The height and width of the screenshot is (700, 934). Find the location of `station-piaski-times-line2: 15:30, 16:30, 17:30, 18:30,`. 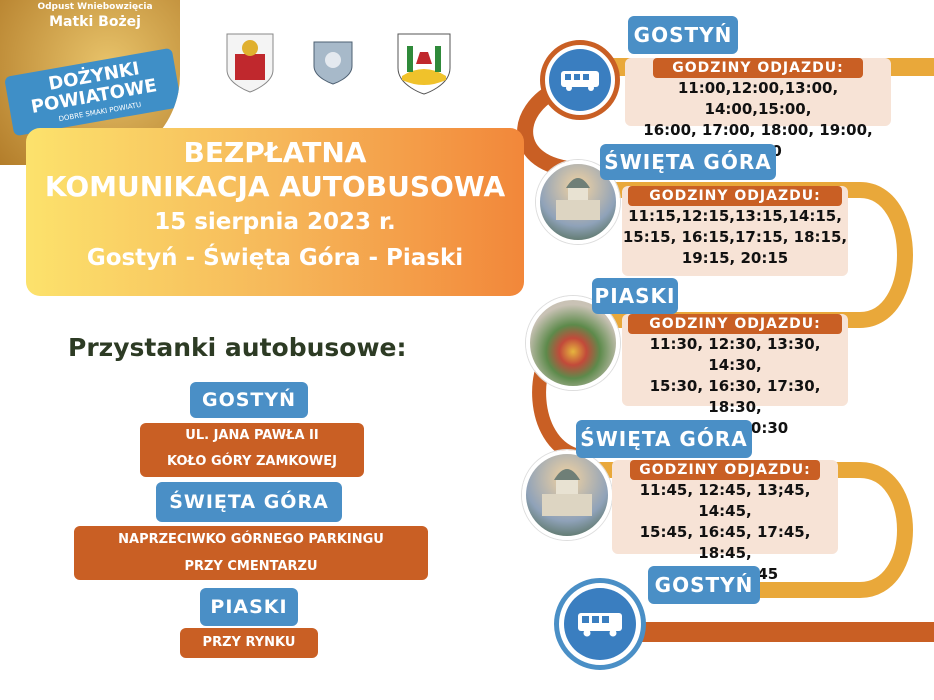

station-piaski-times-line2: 15:30, 16:30, 17:30, 18:30, is located at coordinates (735, 396).